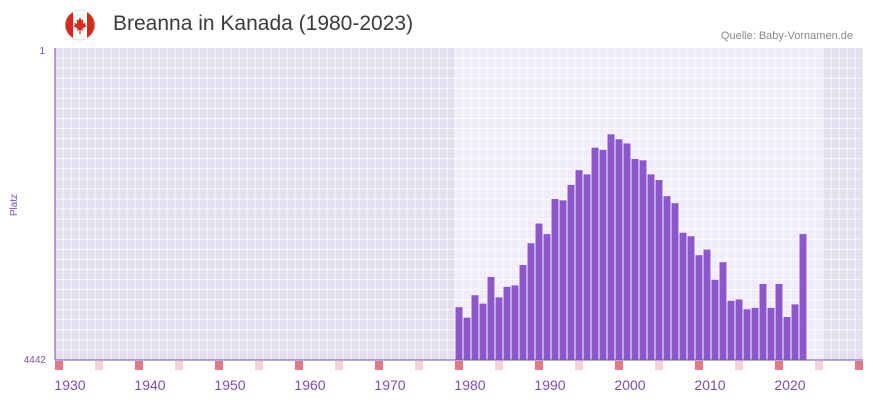 Image resolution: width=873 pixels, height=402 pixels. Describe the element at coordinates (789, 385) in the screenshot. I see `x-tick-label: 2020` at that location.